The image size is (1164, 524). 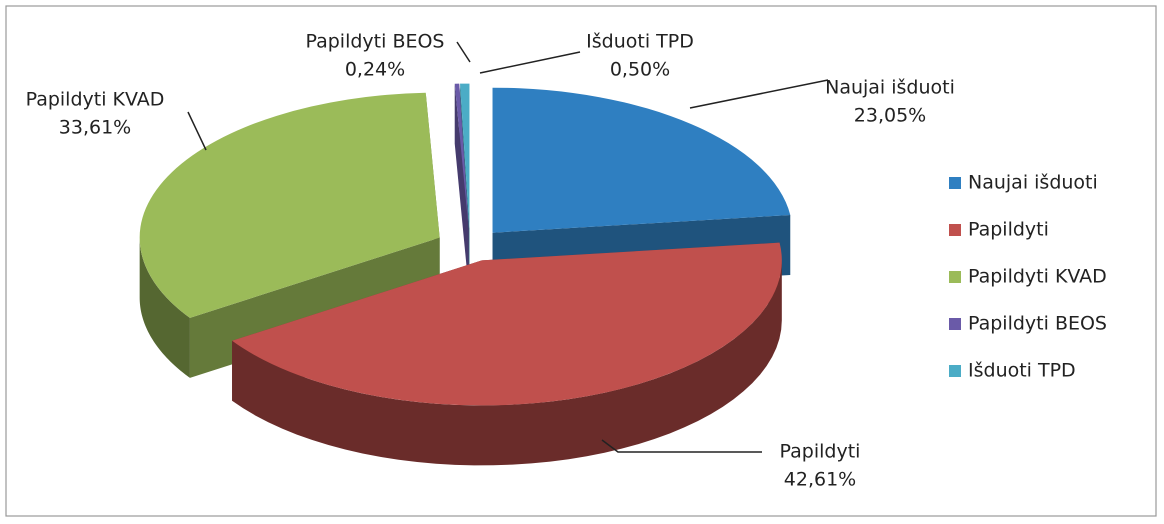 What do you see at coordinates (1033, 183) in the screenshot?
I see `legend-label: Naujai išduoti` at bounding box center [1033, 183].